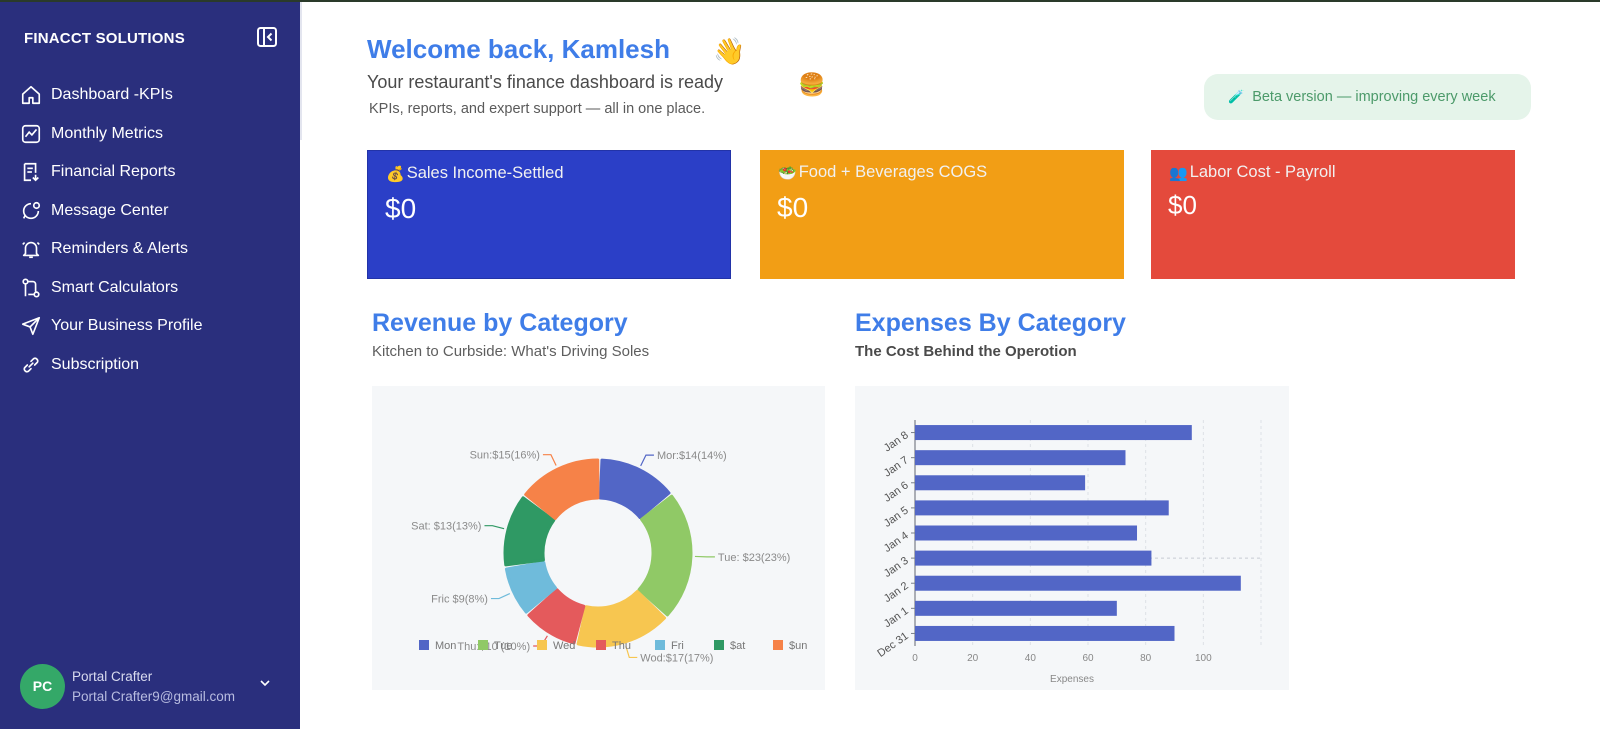  Describe the element at coordinates (503, 646) in the screenshot. I see `legend-label: Tue` at that location.